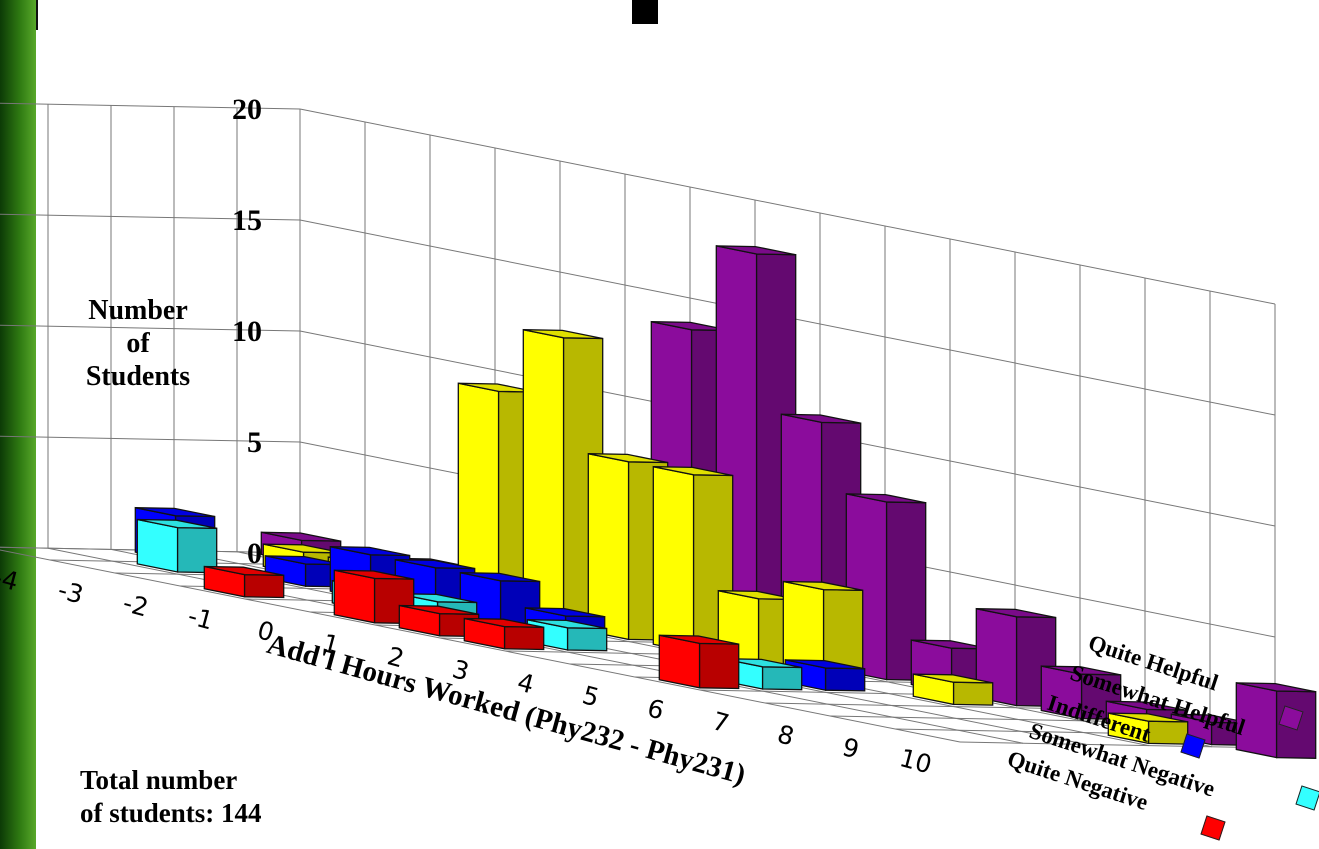  Describe the element at coordinates (247, 220) in the screenshot. I see `z-tick-label: 15` at that location.